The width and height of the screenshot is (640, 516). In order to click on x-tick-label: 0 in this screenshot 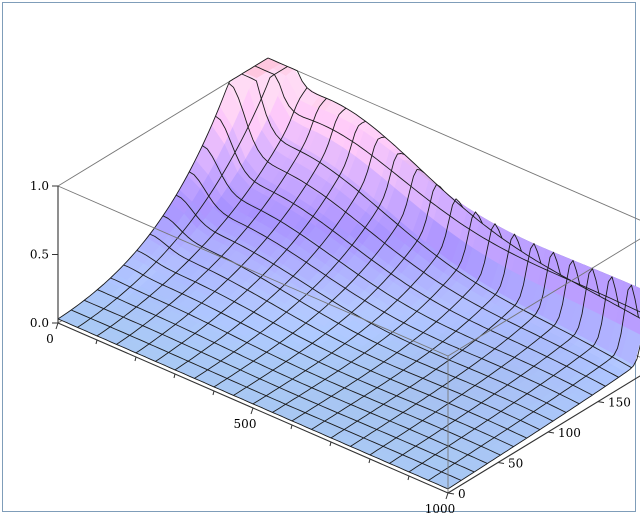, I will do `click(50, 339)`.